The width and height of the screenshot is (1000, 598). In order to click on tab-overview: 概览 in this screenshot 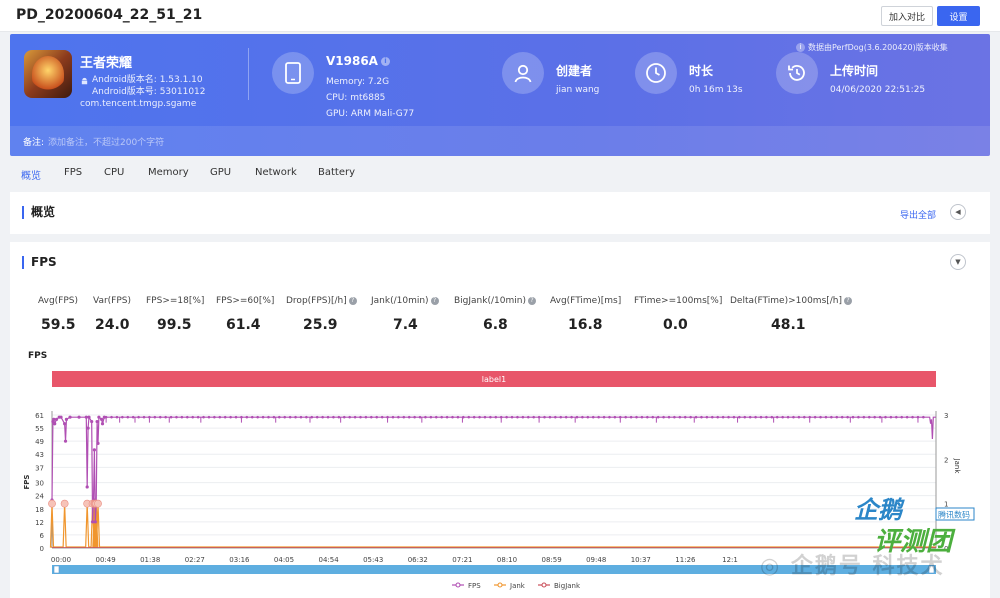, I will do `click(31, 176)`.